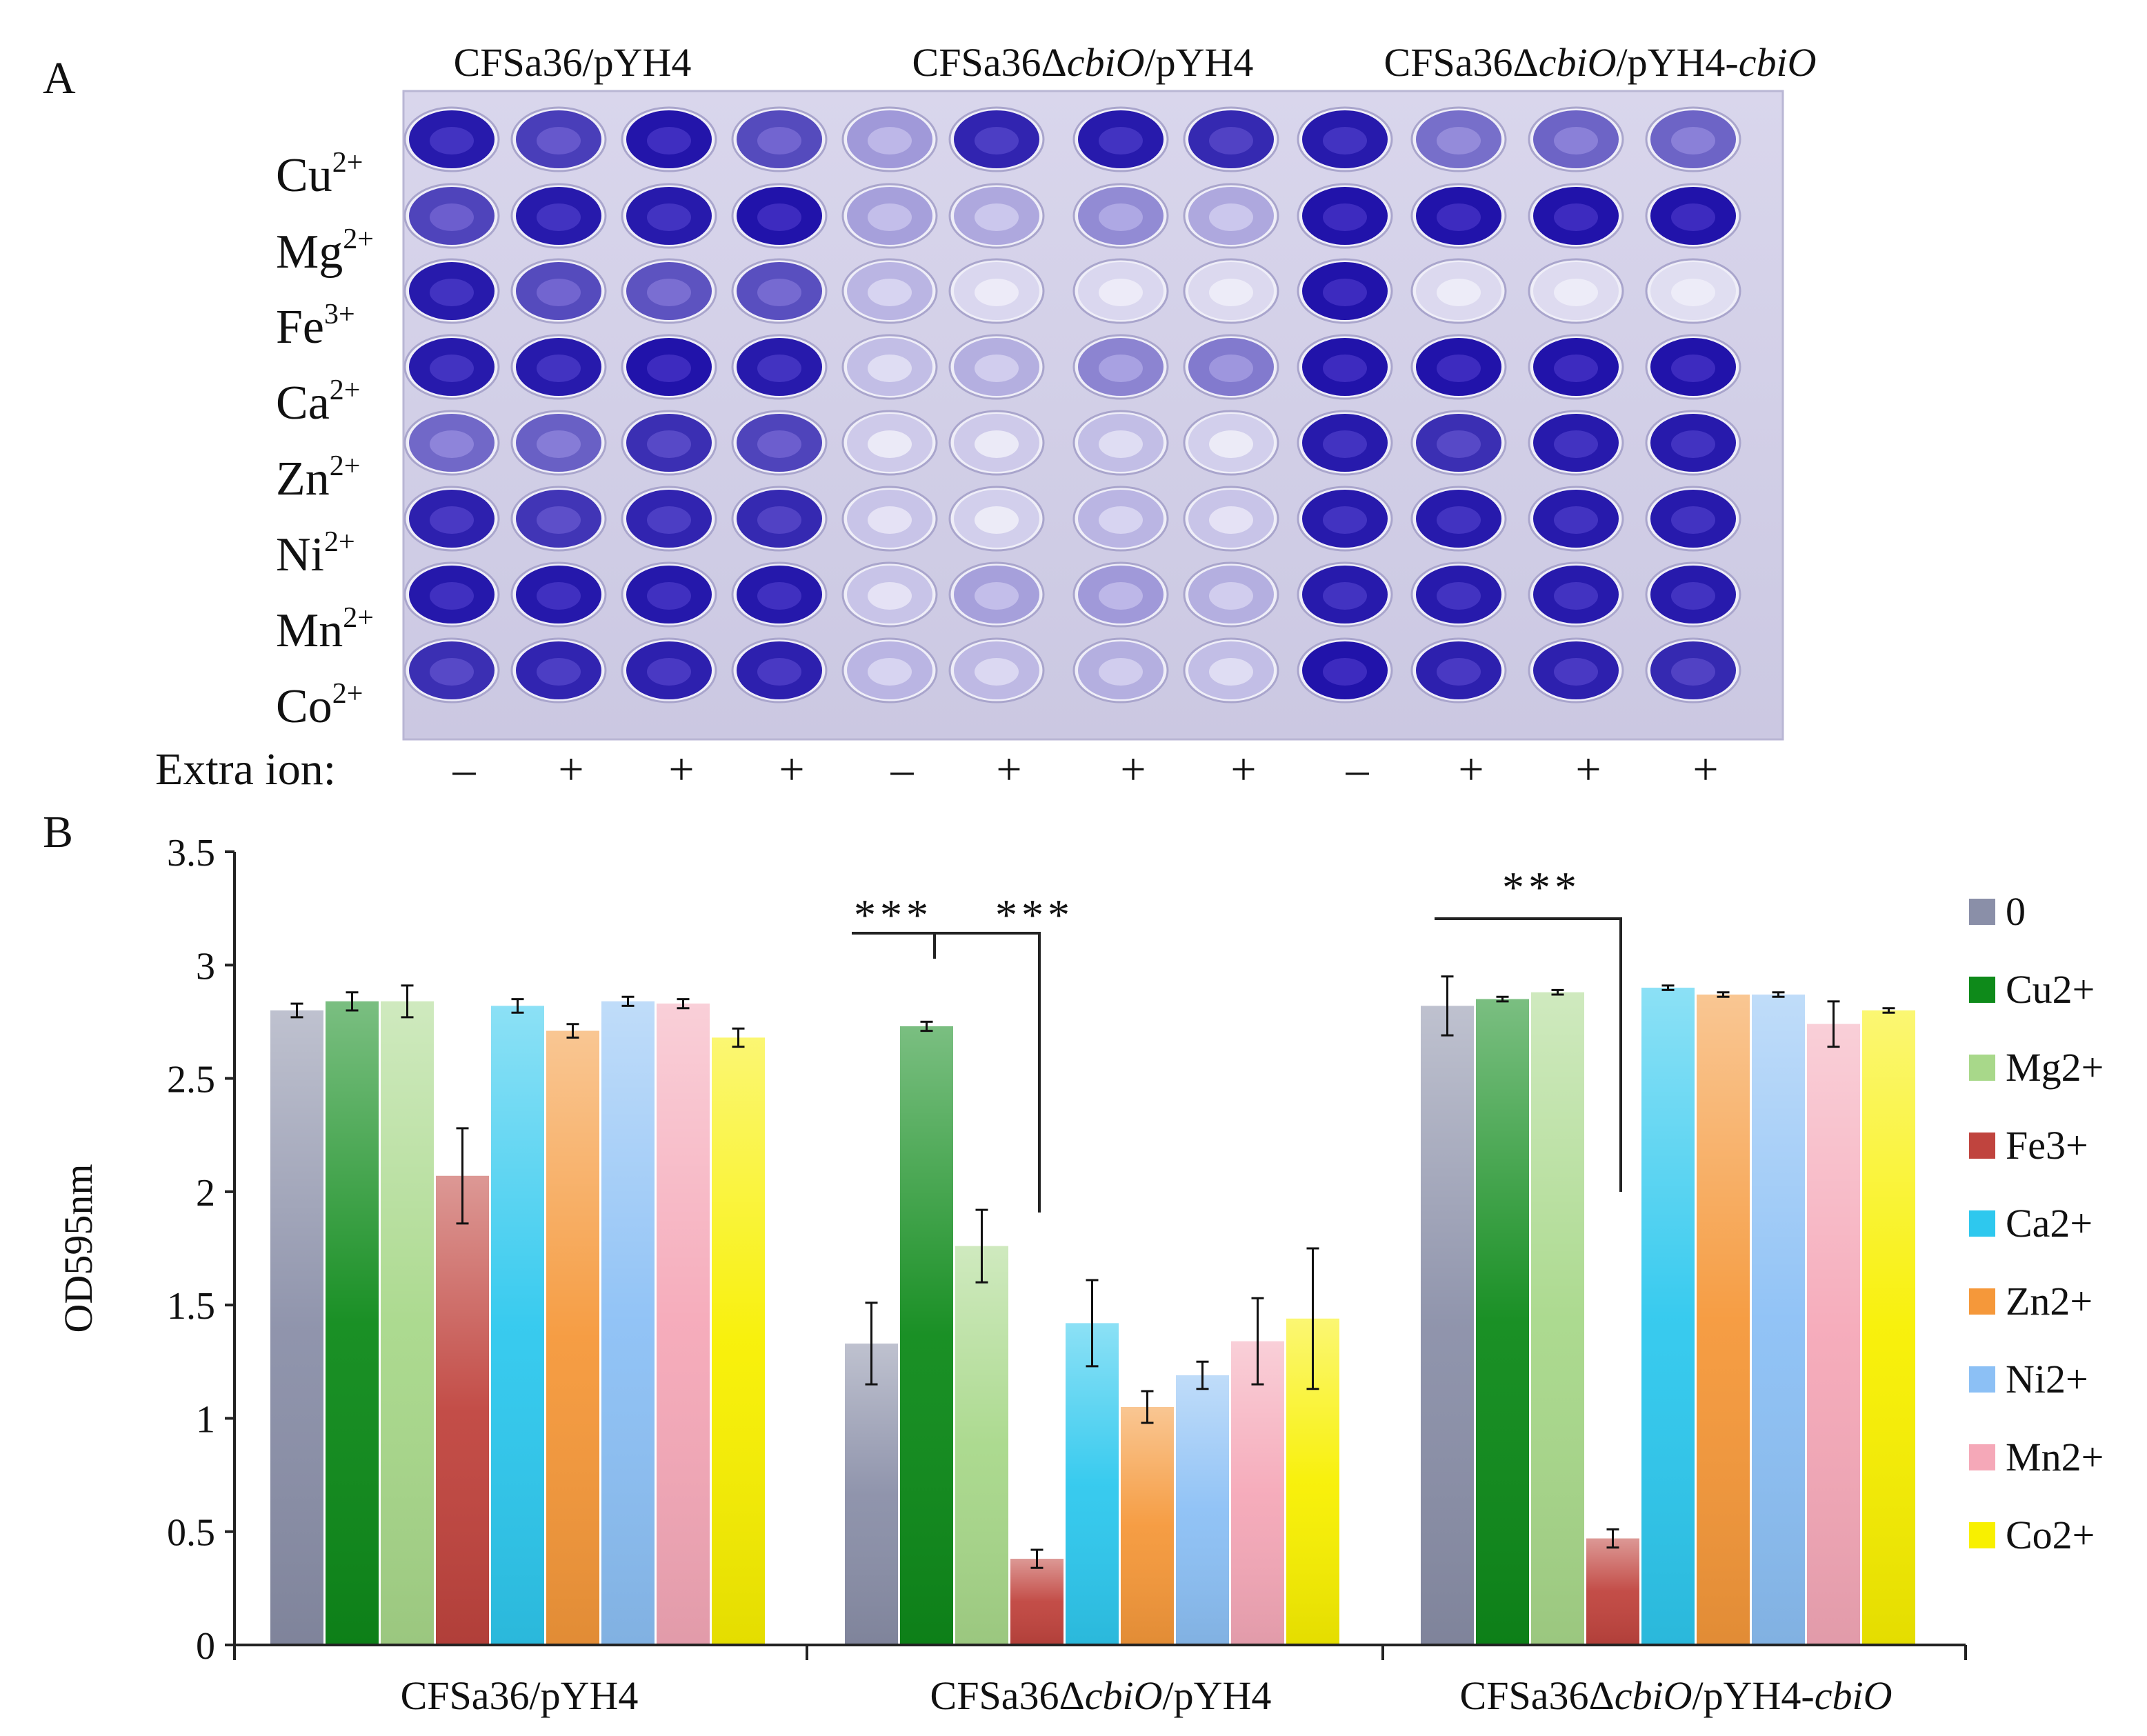  What do you see at coordinates (325, 629) in the screenshot?
I see `ion-row-label: Mn2+` at bounding box center [325, 629].